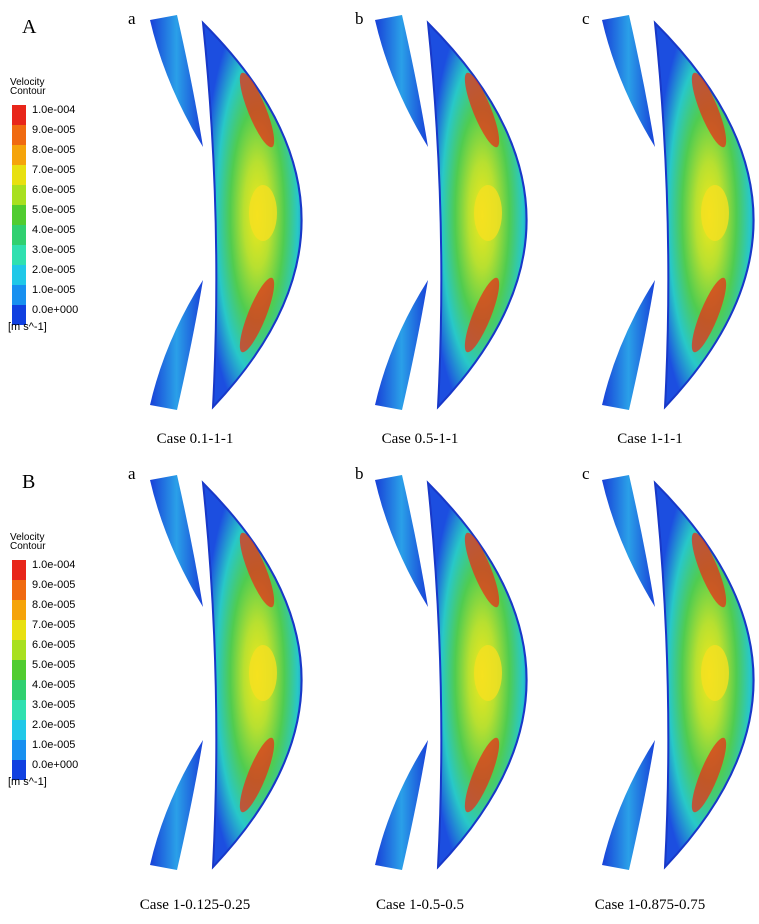 Image resolution: width=759 pixels, height=924 pixels. What do you see at coordinates (420, 905) in the screenshot?
I see `plot-caption: Case 1-0.5-0.5` at bounding box center [420, 905].